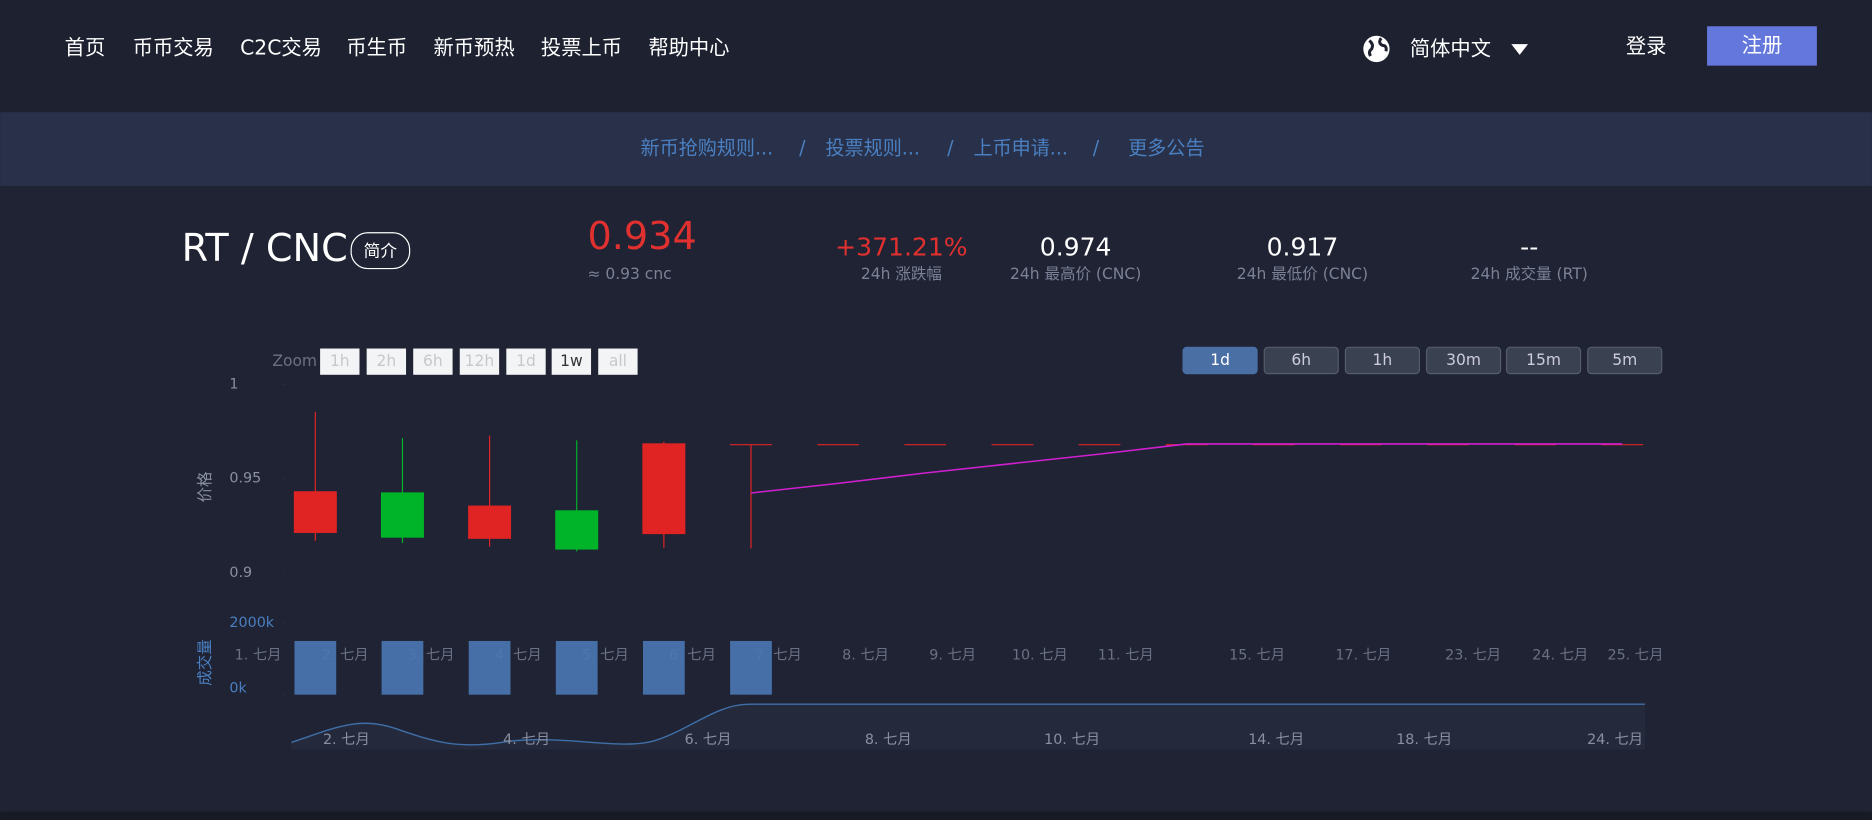 This screenshot has height=820, width=1872. Describe the element at coordinates (1529, 274) in the screenshot. I see `stat-label: 24h 成交量 (RT)` at that location.